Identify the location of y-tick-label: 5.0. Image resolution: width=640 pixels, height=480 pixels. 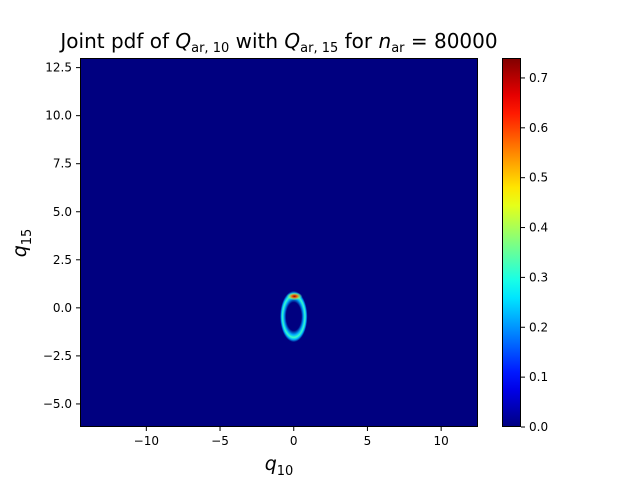
(62, 212).